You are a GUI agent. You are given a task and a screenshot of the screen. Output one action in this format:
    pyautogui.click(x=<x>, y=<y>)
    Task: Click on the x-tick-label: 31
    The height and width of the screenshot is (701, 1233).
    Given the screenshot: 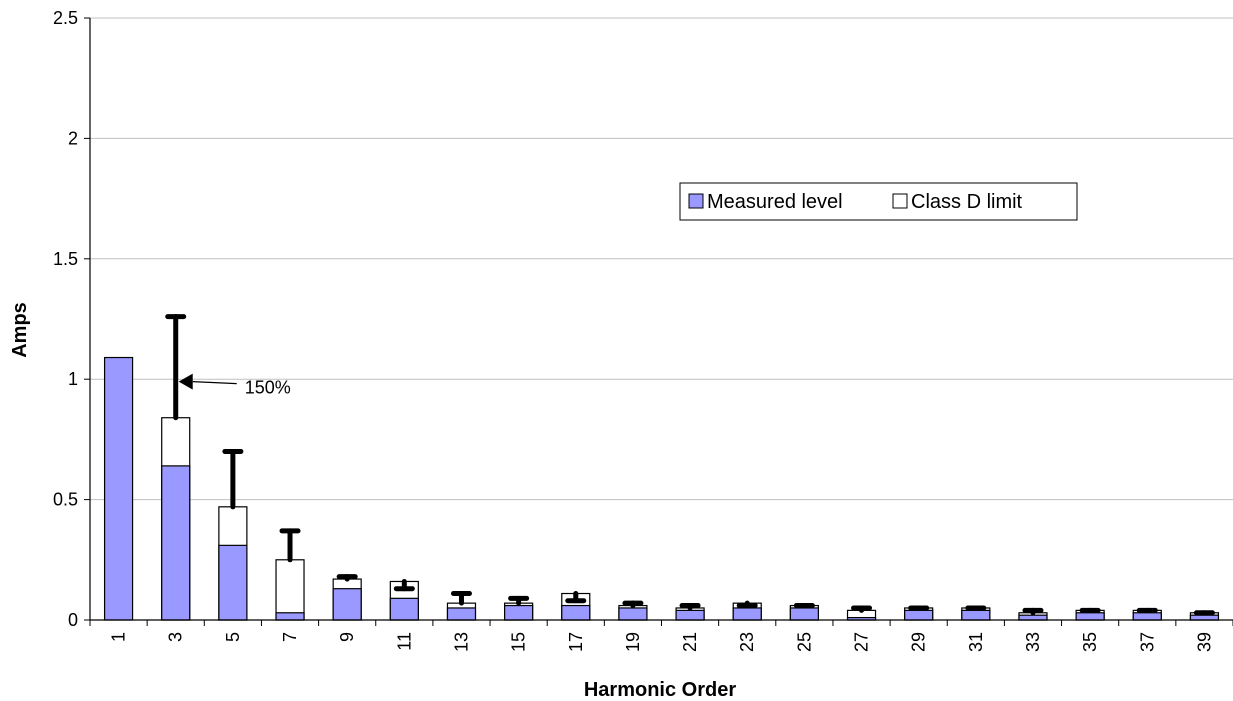 What is the action you would take?
    pyautogui.click(x=976, y=642)
    